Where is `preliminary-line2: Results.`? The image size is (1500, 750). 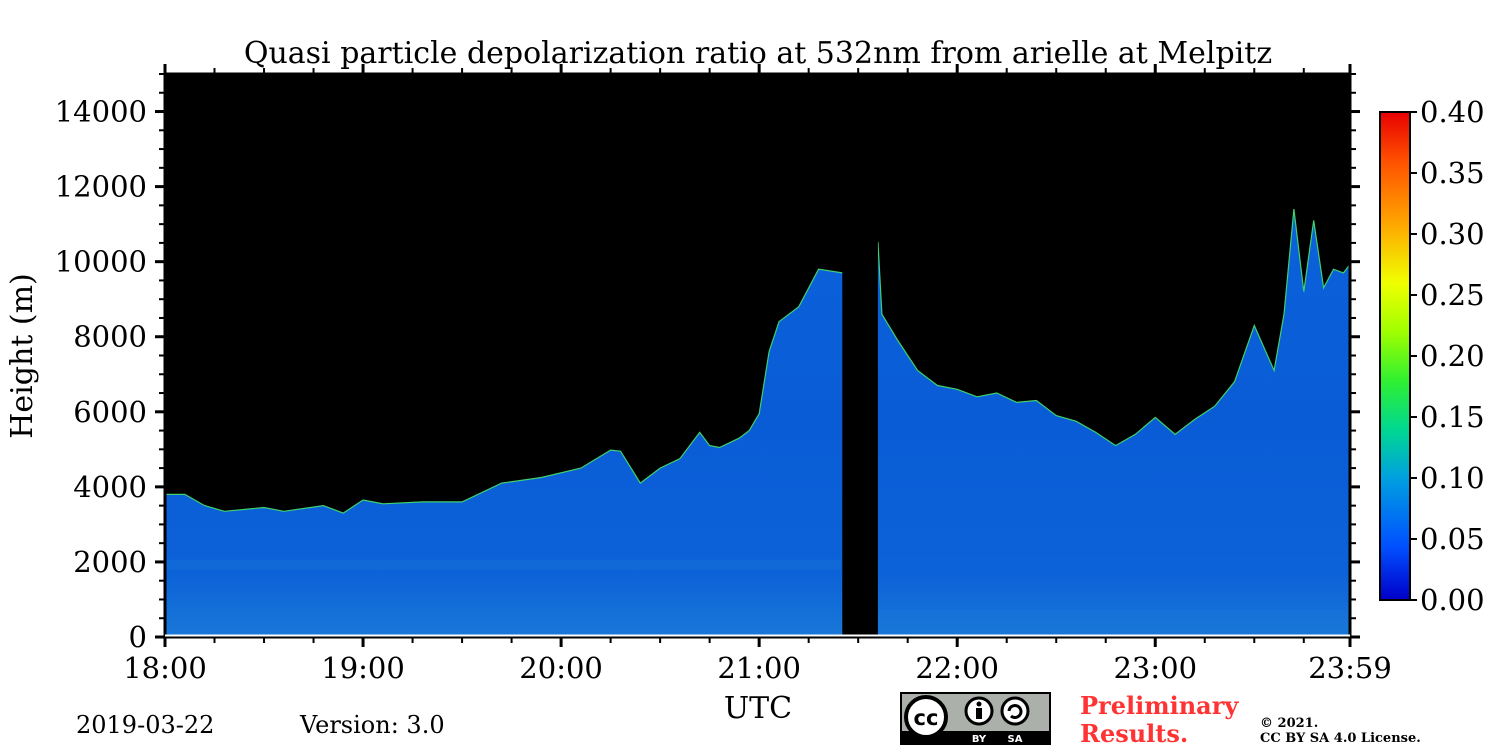 preliminary-line2: Results. is located at coordinates (1134, 733).